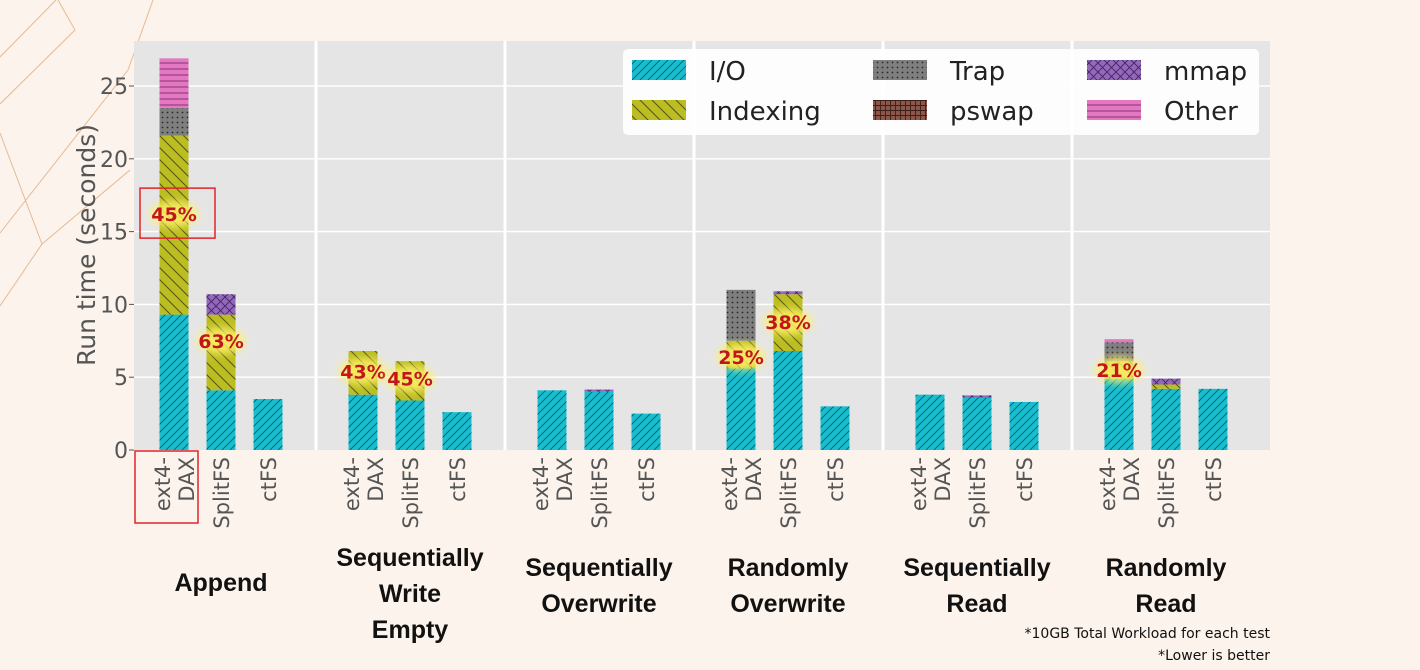 The width and height of the screenshot is (1420, 670). Describe the element at coordinates (221, 583) in the screenshot. I see `group-label-append: Append` at that location.